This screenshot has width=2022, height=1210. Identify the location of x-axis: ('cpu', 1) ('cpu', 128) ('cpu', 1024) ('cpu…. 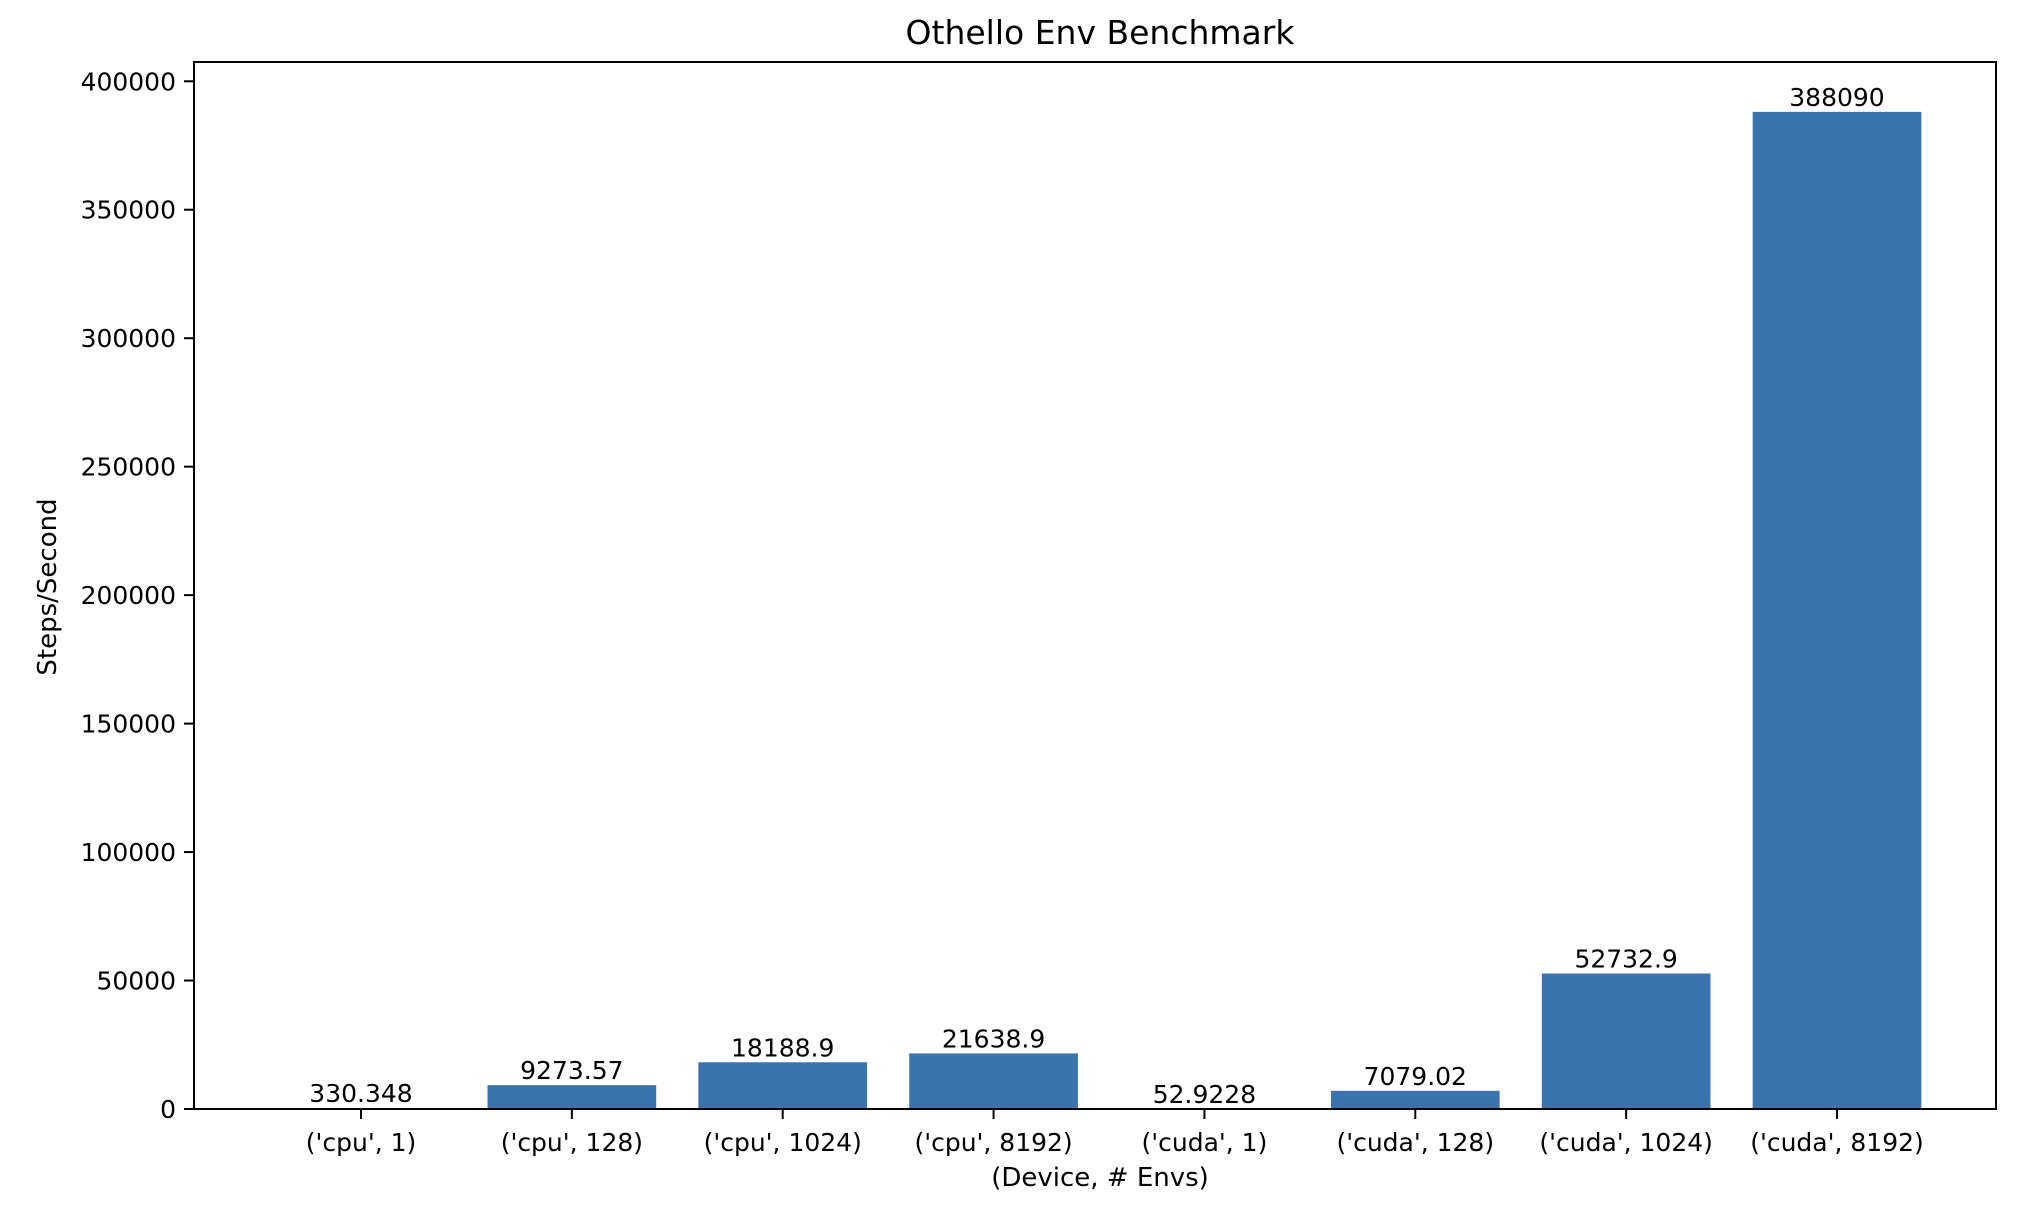
(1115, 1133).